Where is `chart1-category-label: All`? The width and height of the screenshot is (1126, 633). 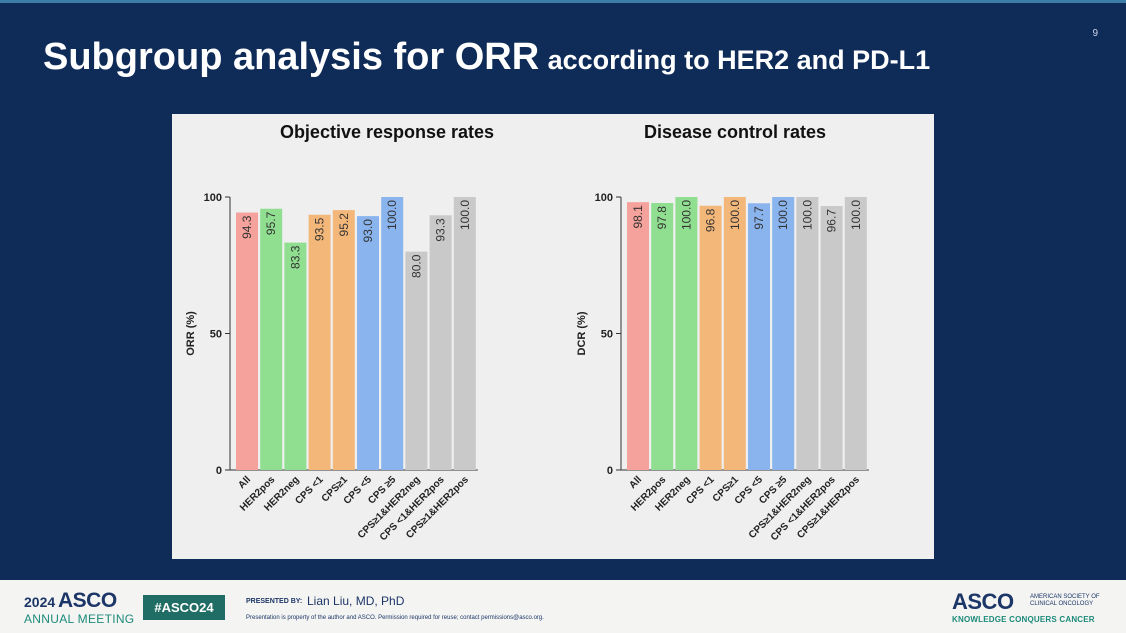 chart1-category-label: All is located at coordinates (244, 482).